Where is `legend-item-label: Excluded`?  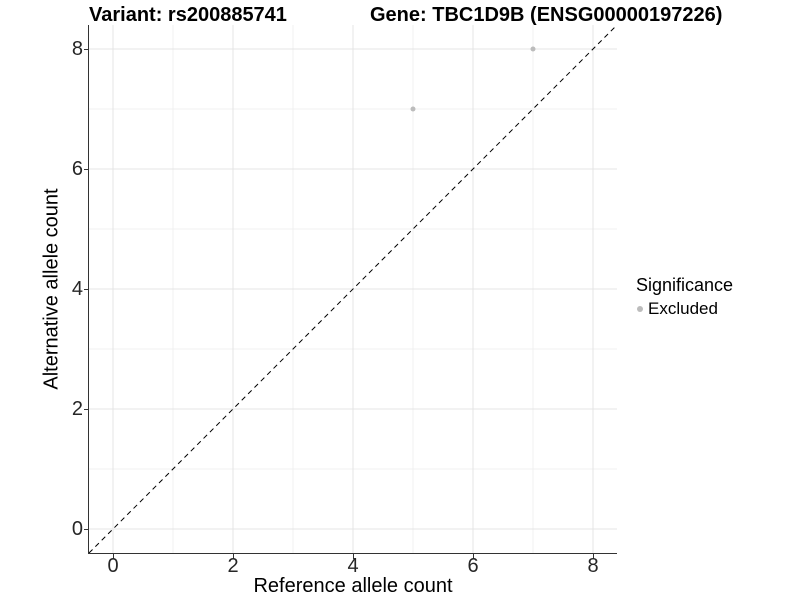 legend-item-label: Excluded is located at coordinates (683, 308).